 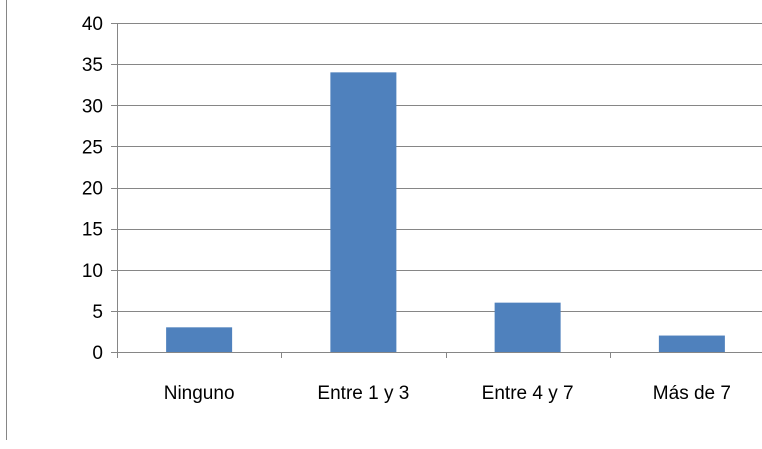 What do you see at coordinates (447, 393) in the screenshot?
I see `x-tick-labels: Ninguno Entre 1 y 3 Entre 4 y 7 Más de 7` at bounding box center [447, 393].